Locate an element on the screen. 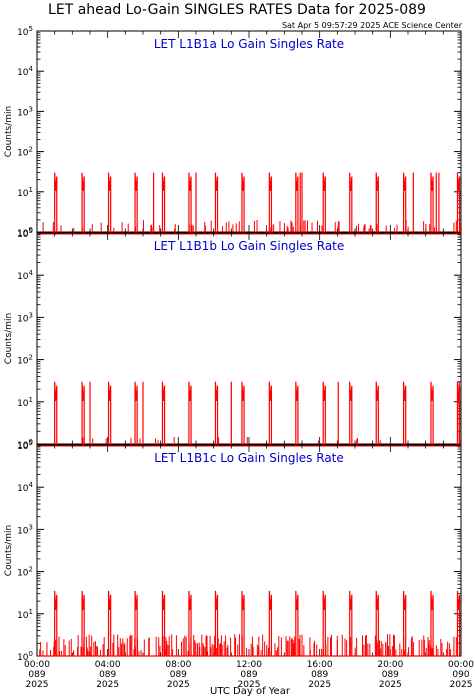 The height and width of the screenshot is (700, 475). x-tick-label: 12:00 is located at coordinates (249, 665).